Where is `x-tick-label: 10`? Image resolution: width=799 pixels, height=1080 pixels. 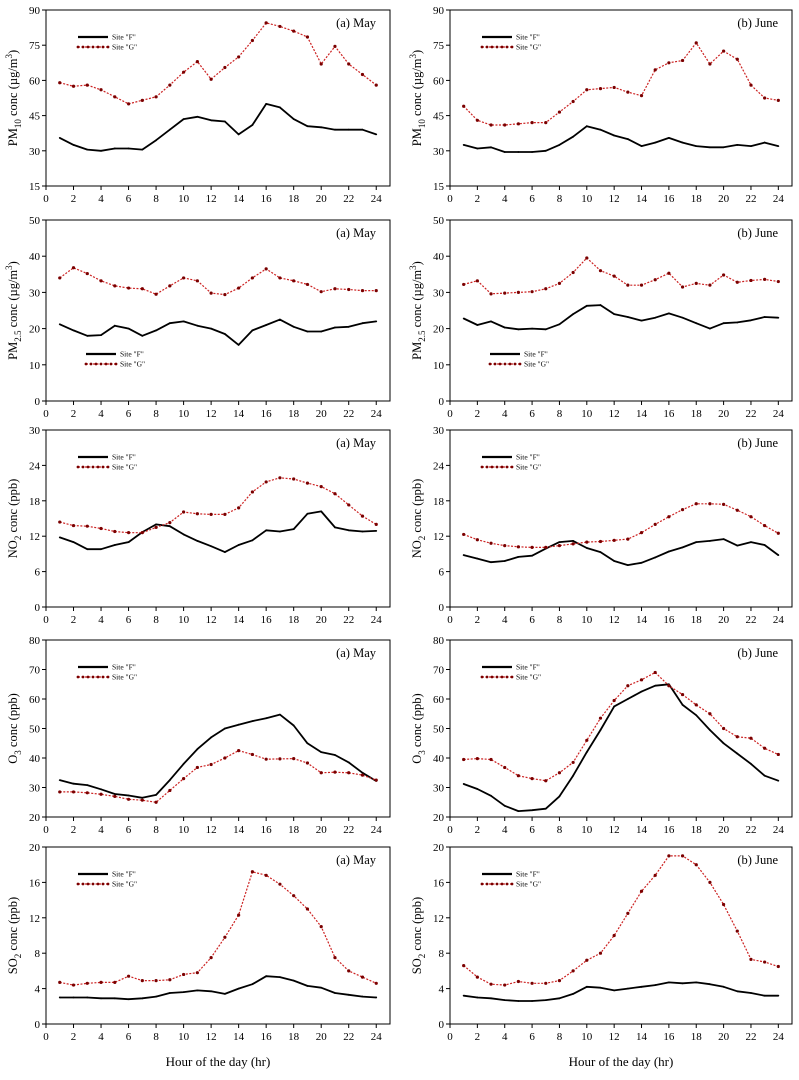
x-tick-label: 10 is located at coordinates (184, 620).